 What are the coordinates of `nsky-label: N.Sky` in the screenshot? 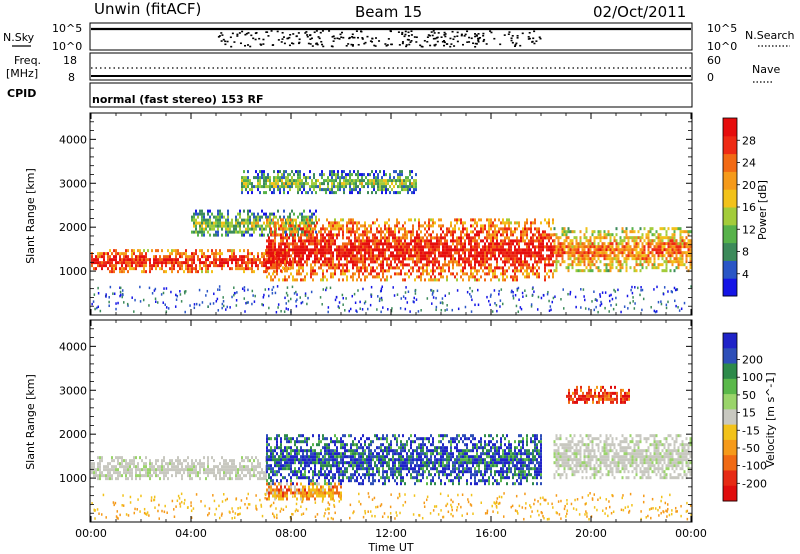 It's located at (19, 37).